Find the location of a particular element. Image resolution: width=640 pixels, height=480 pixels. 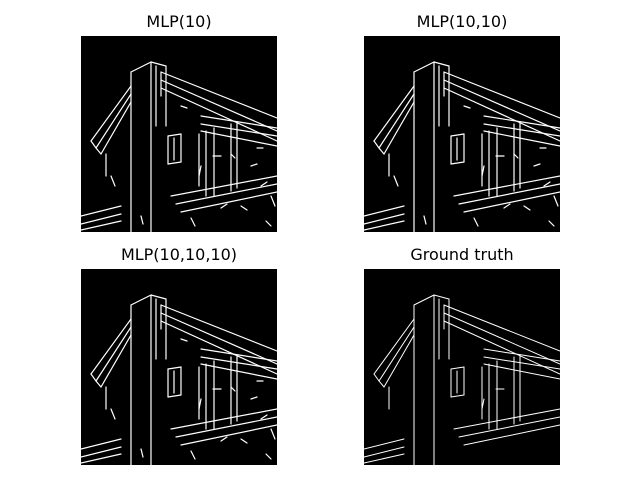

panel-title-mlp-10-10: MLP(10,10) is located at coordinates (462, 21).